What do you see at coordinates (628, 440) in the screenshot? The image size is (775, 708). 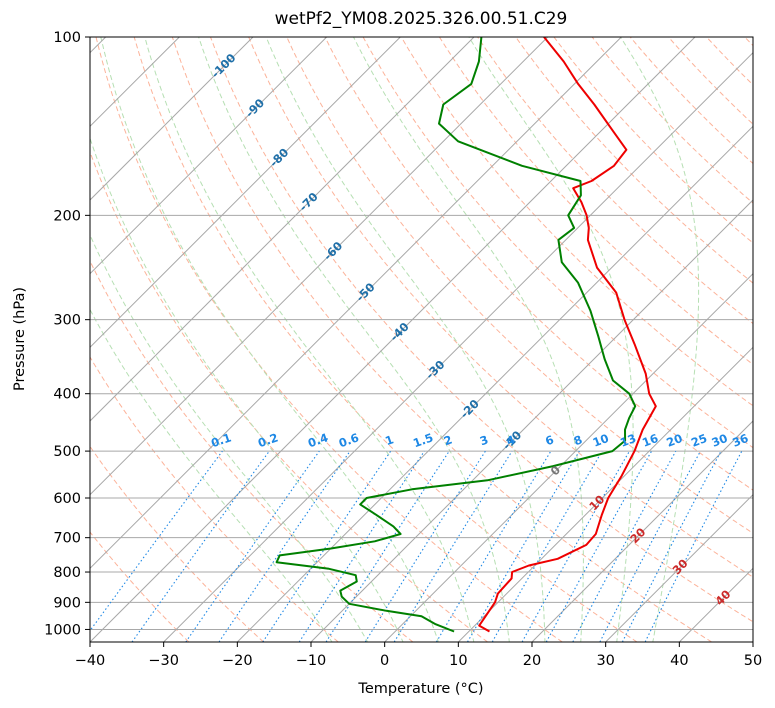 I see `mixing-ratio-label: 13` at bounding box center [628, 440].